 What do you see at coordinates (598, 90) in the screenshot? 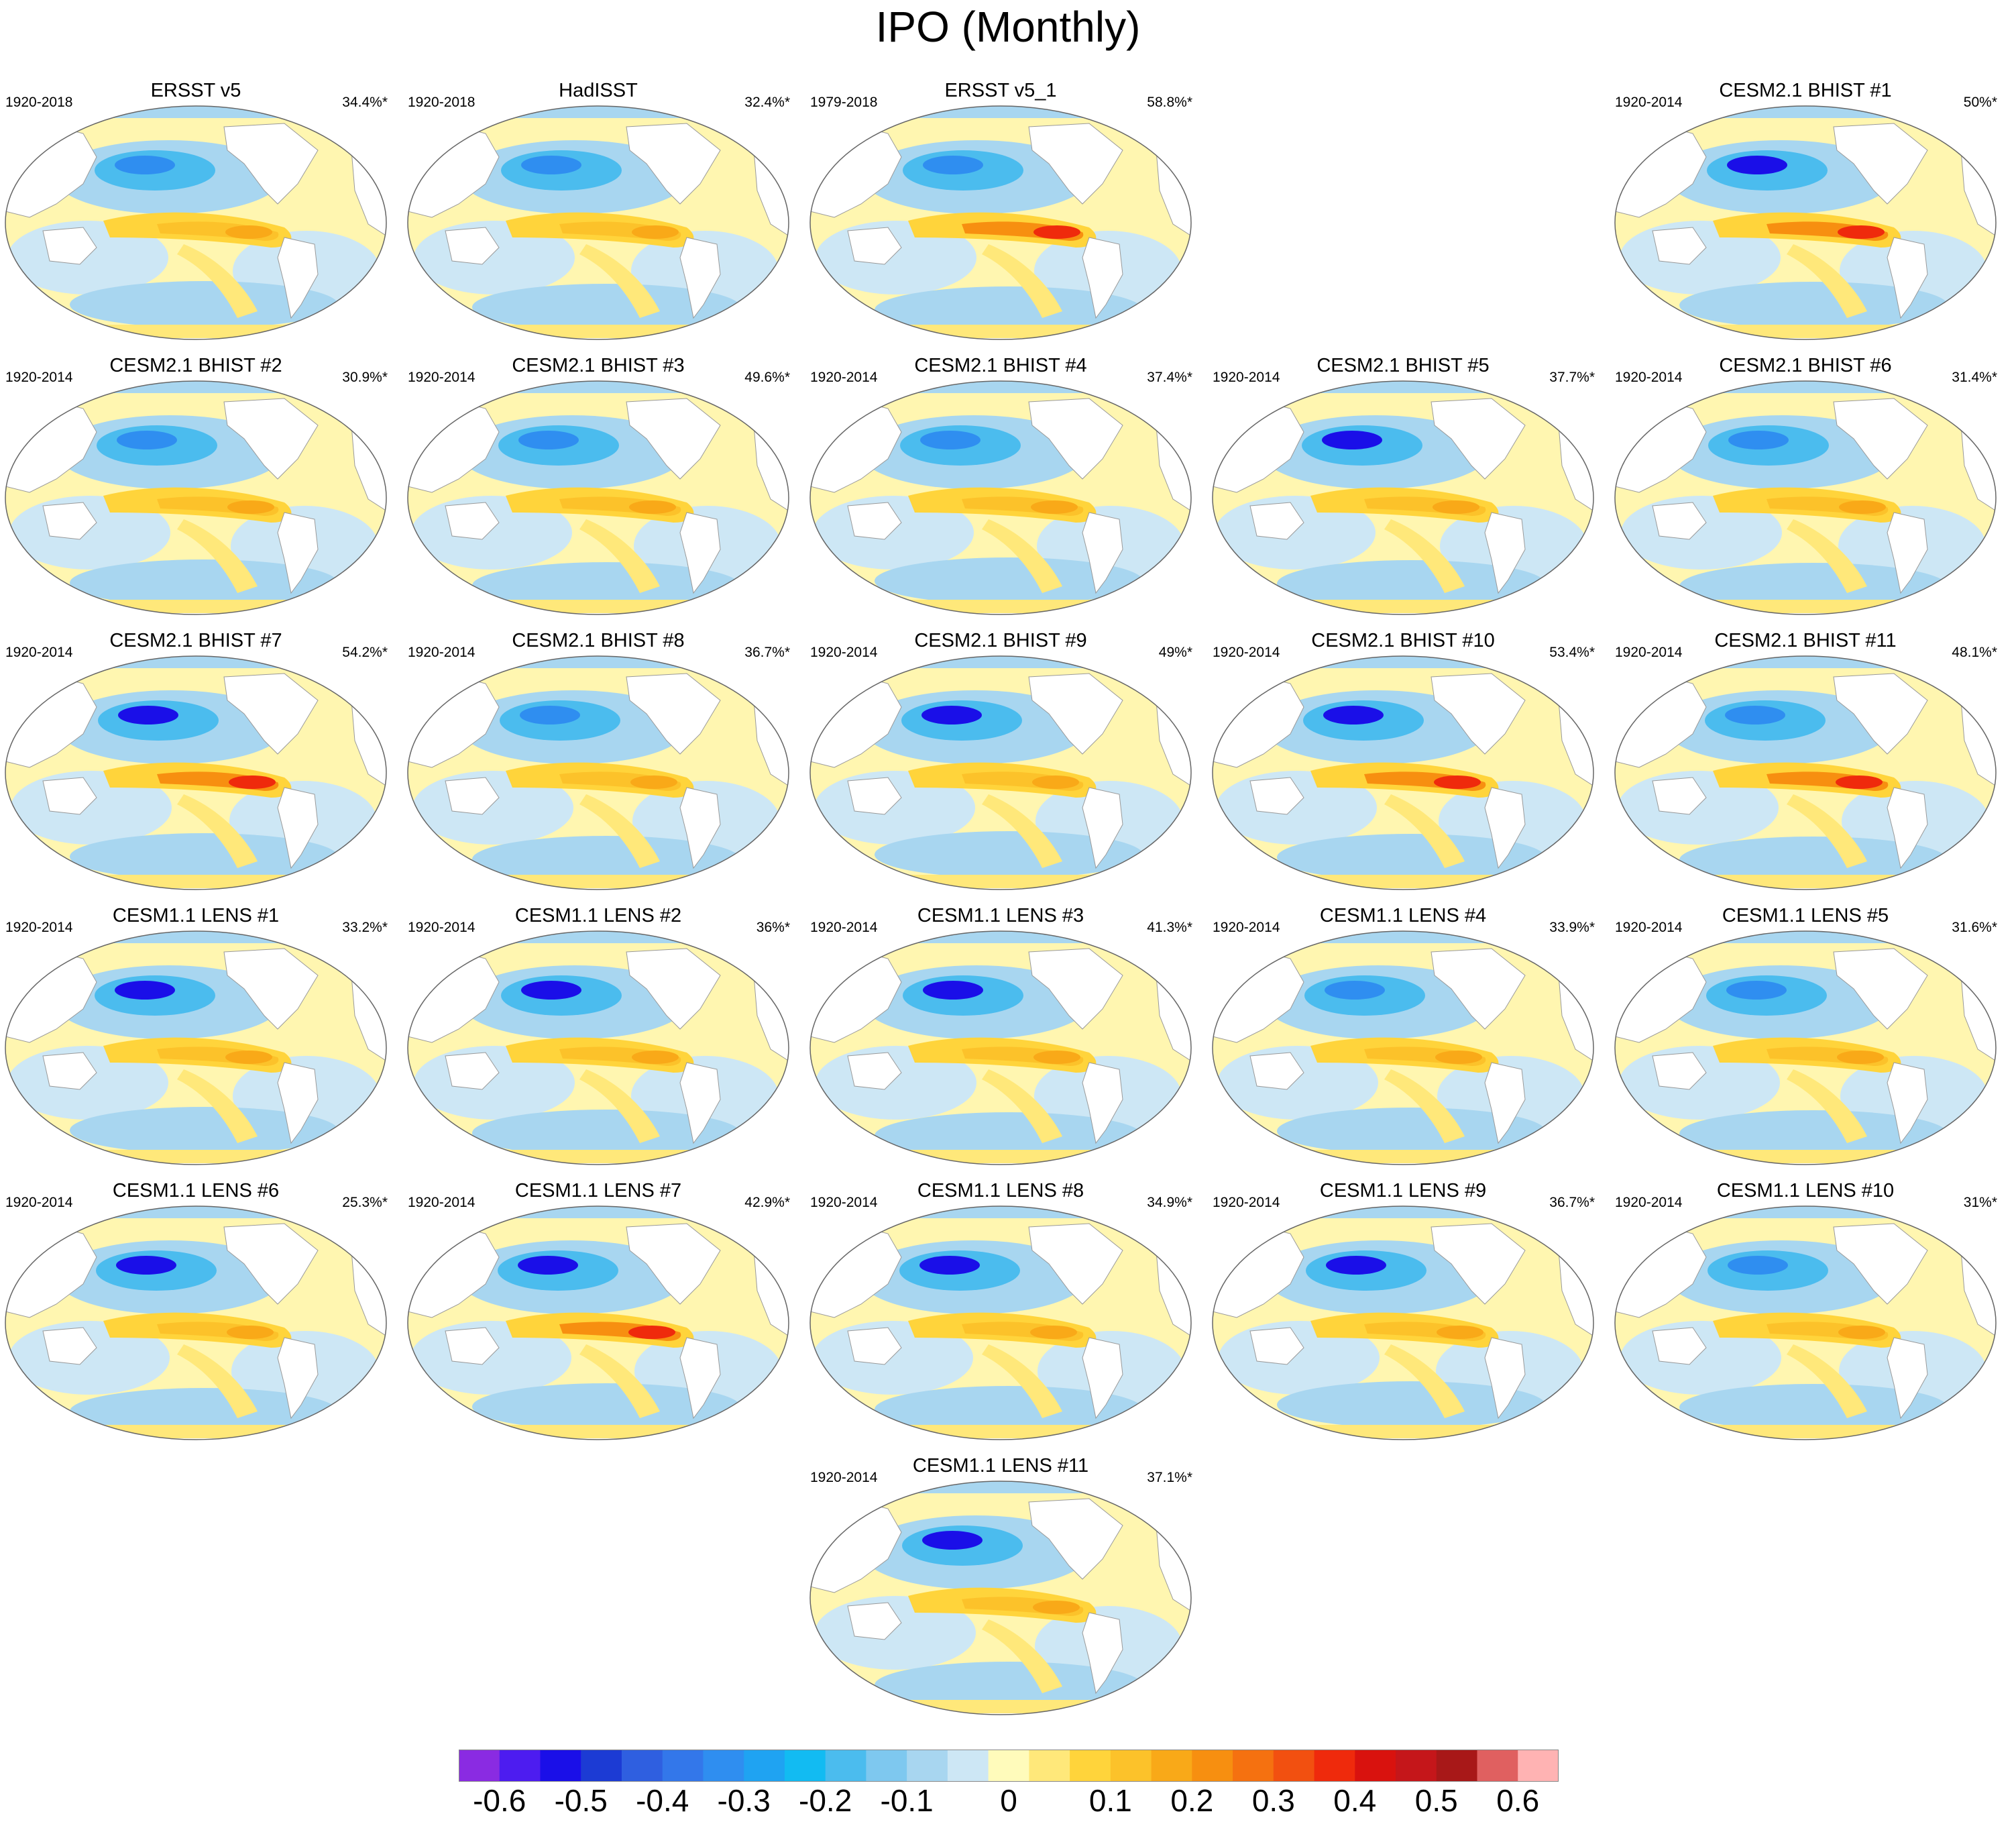
I see `panel-title: HadISST` at bounding box center [598, 90].